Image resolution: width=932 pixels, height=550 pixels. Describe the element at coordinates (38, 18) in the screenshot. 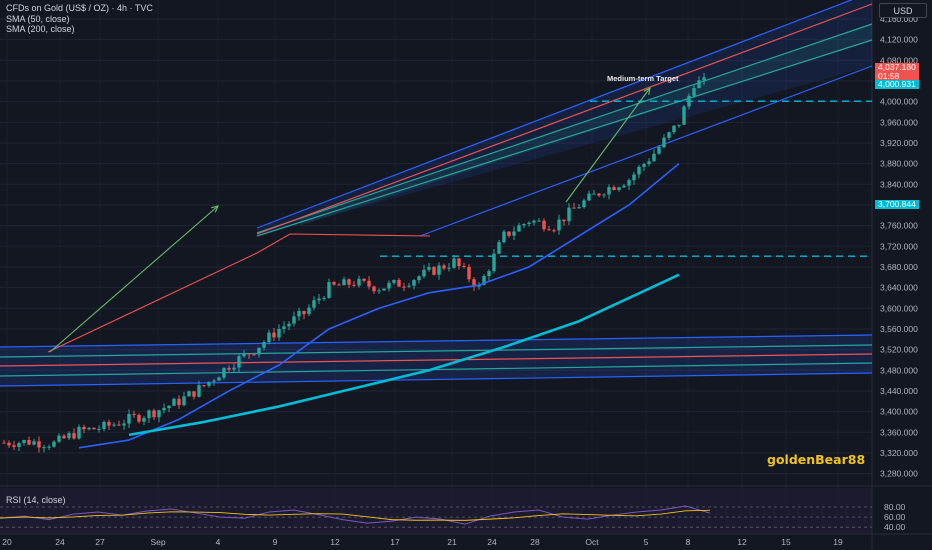

I see `sma50-legend: SMA (50, close)` at that location.